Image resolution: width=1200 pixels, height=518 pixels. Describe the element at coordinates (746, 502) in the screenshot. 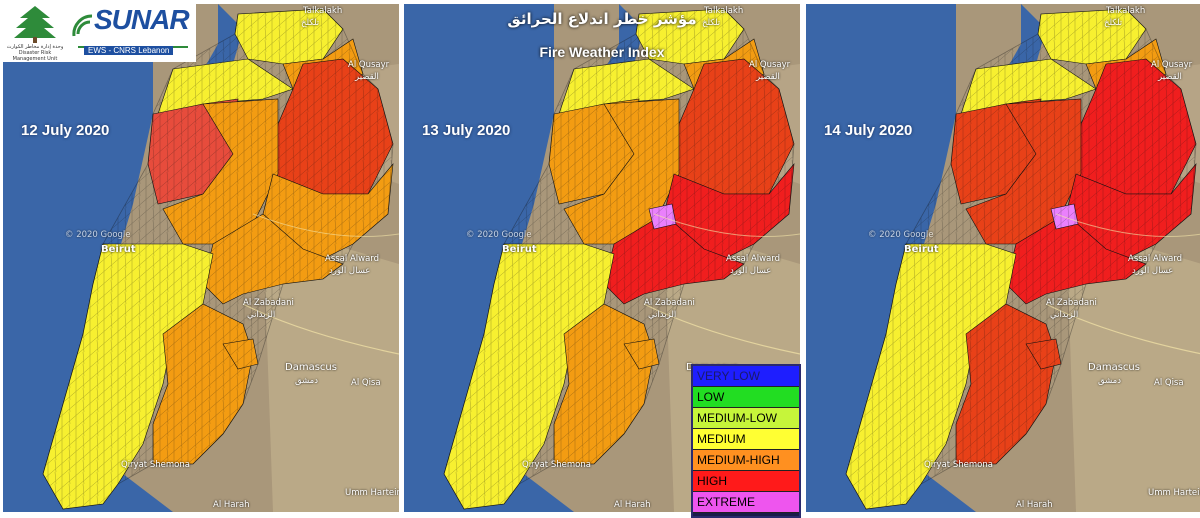

I see `legend-item-extreme: EXTREME` at that location.